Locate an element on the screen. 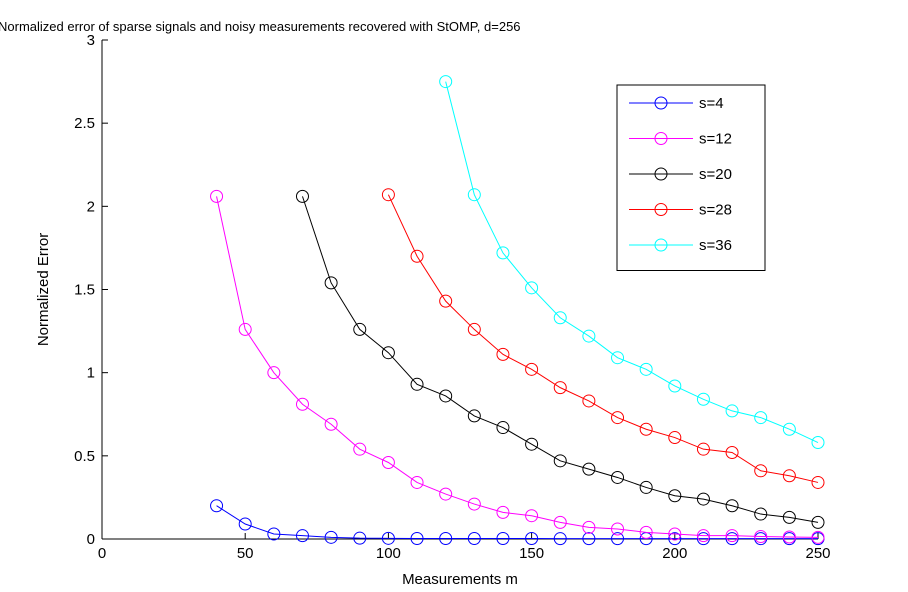  legend: s=4 s=12 s=20 s=28 s=36 is located at coordinates (691, 177).